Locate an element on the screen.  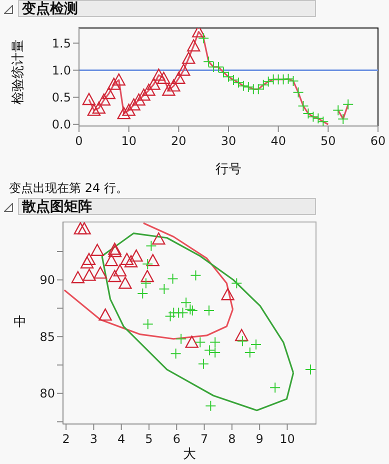
x-tick-label: 3 is located at coordinates (94, 439).